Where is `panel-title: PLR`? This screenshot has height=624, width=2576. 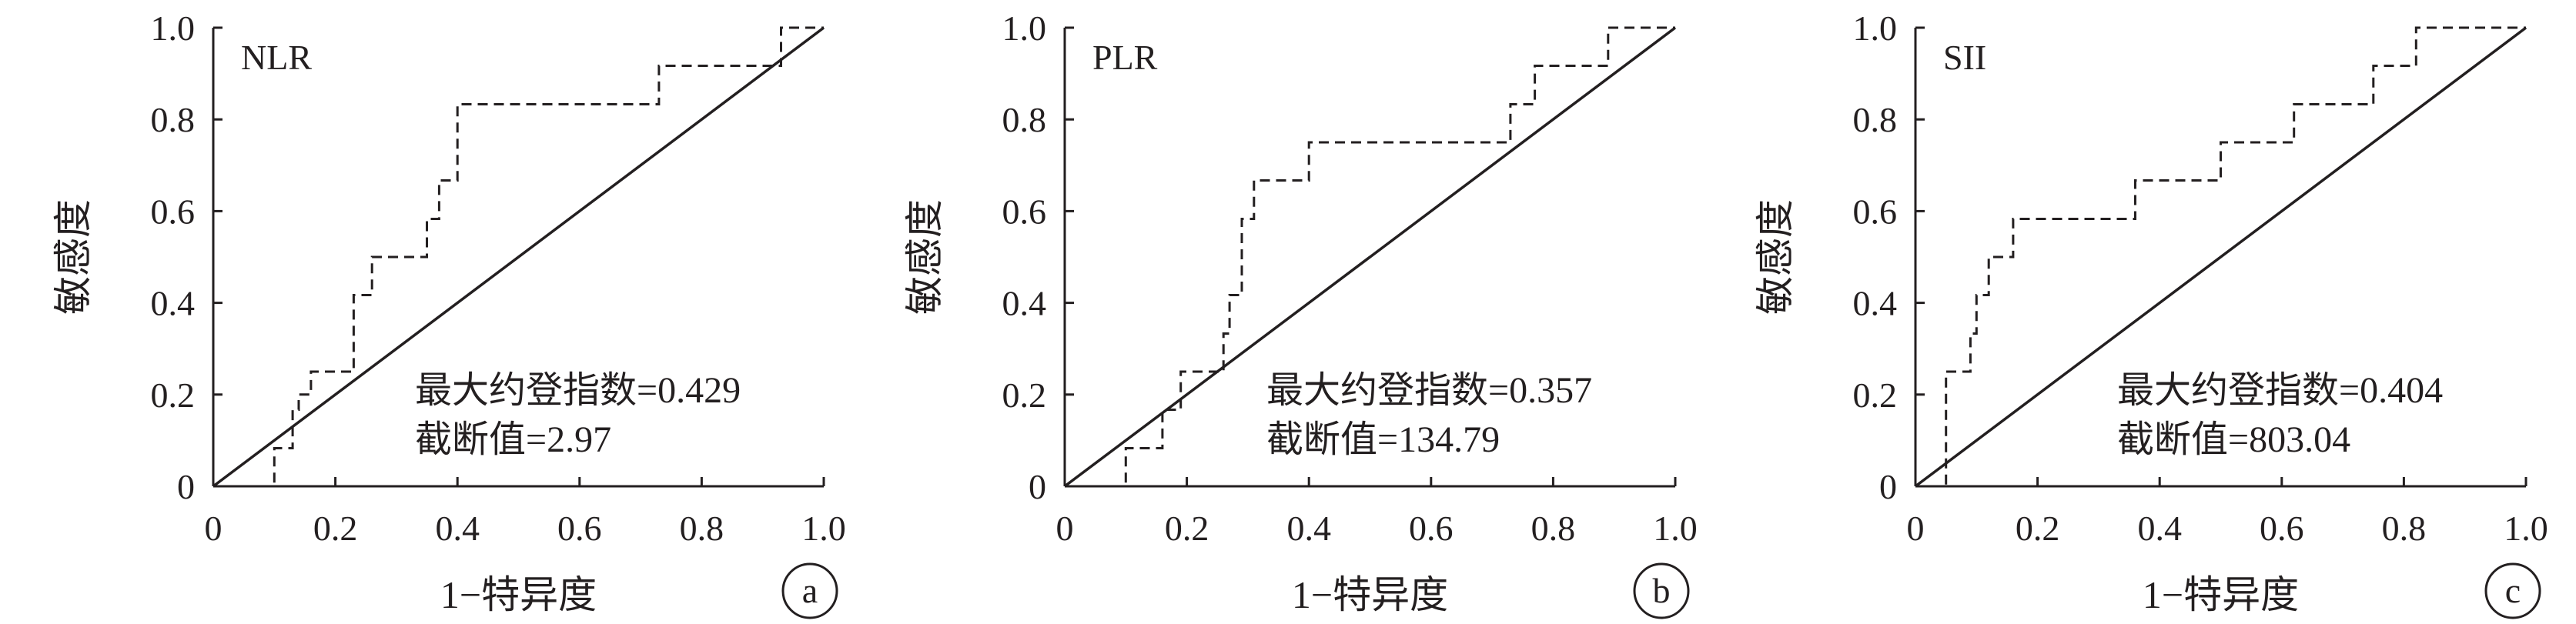
panel-title: PLR is located at coordinates (1125, 57).